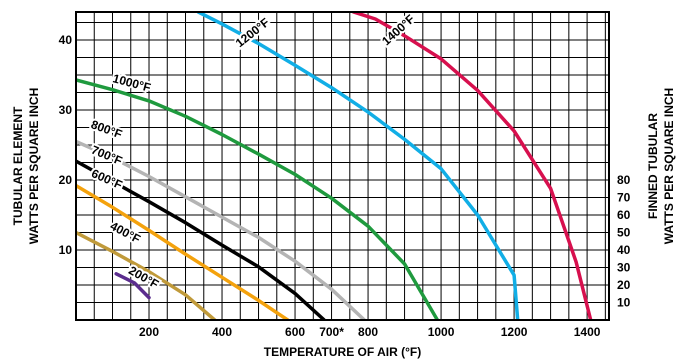  What do you see at coordinates (624, 215) in the screenshot?
I see `y-right-tick-label: 60` at bounding box center [624, 215].